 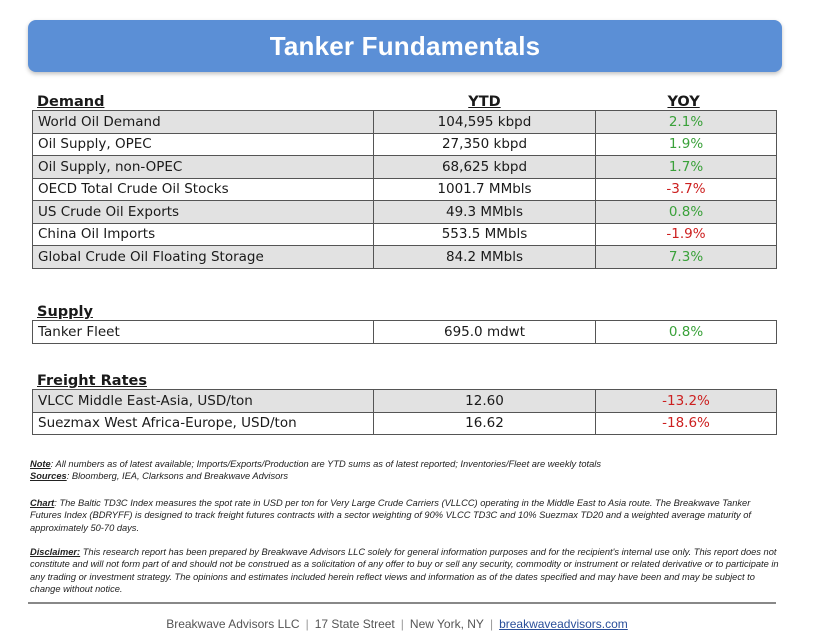 What do you see at coordinates (686, 122) in the screenshot?
I see `row-yoy-value: 2.1%` at bounding box center [686, 122].